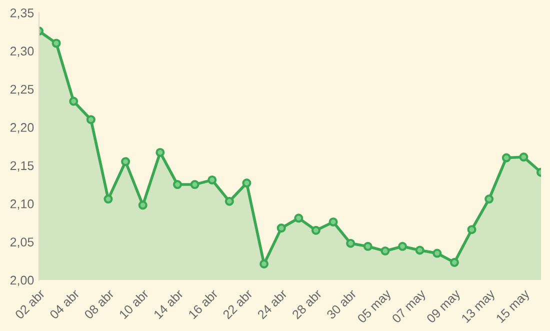 Image resolution: width=550 pixels, height=331 pixels. I want to click on x-tick-label: 10 abr, so click(134, 304).